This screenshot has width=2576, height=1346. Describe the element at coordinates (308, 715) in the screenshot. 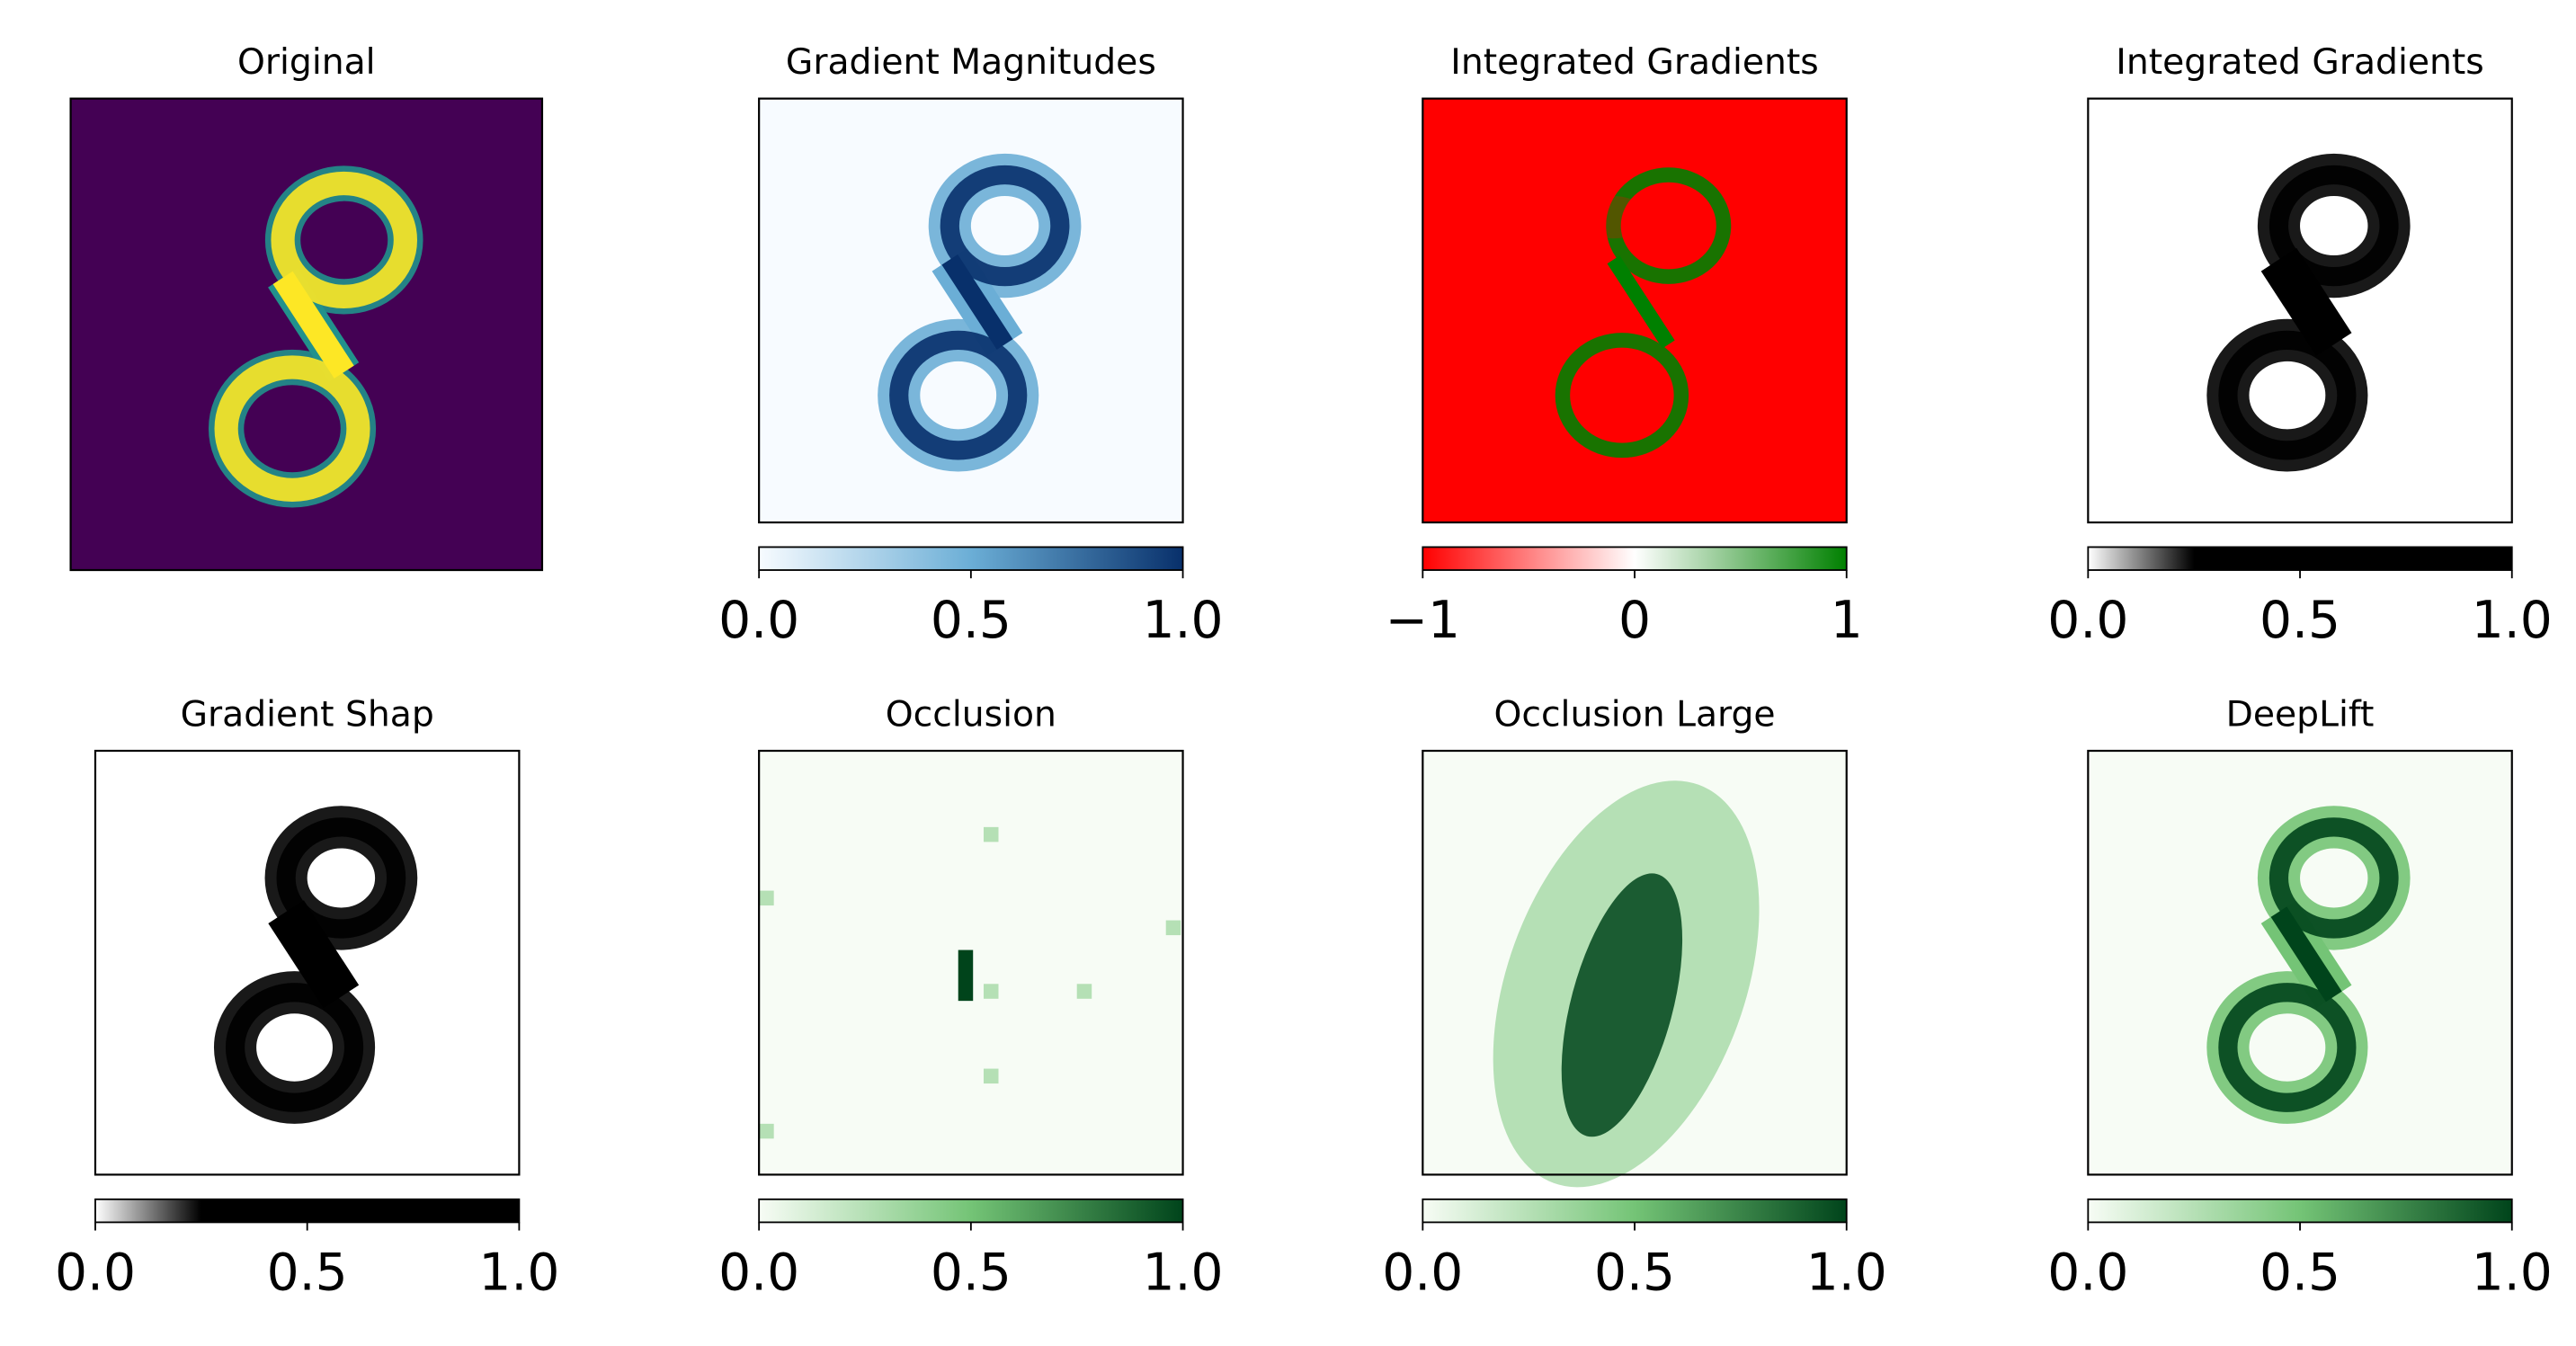

I see `panel-title: Gradient Shap` at that location.